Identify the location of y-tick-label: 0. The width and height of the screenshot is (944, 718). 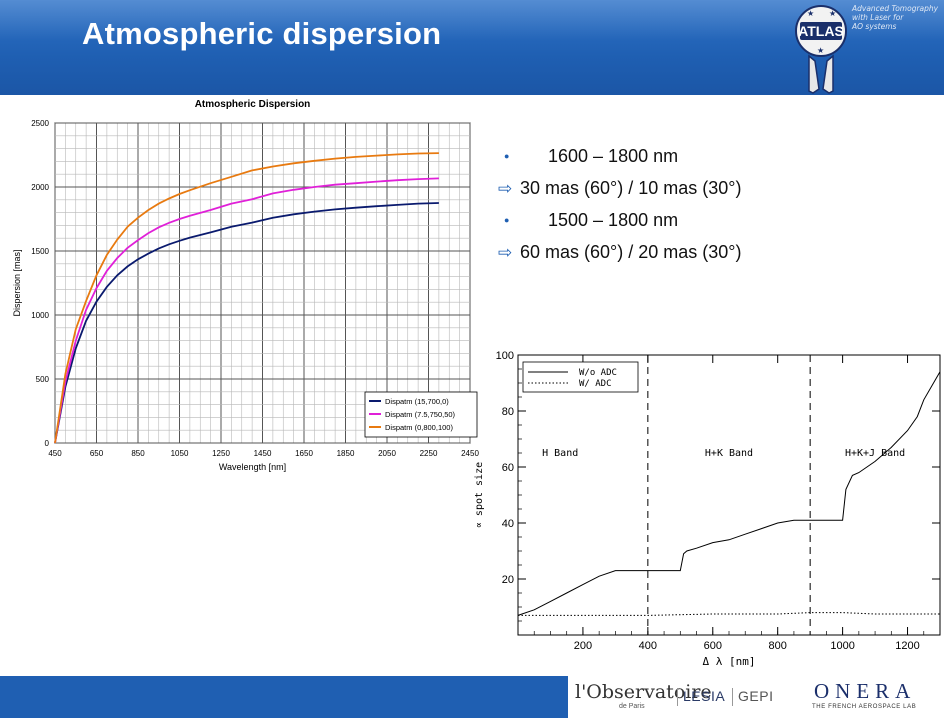
(47, 443).